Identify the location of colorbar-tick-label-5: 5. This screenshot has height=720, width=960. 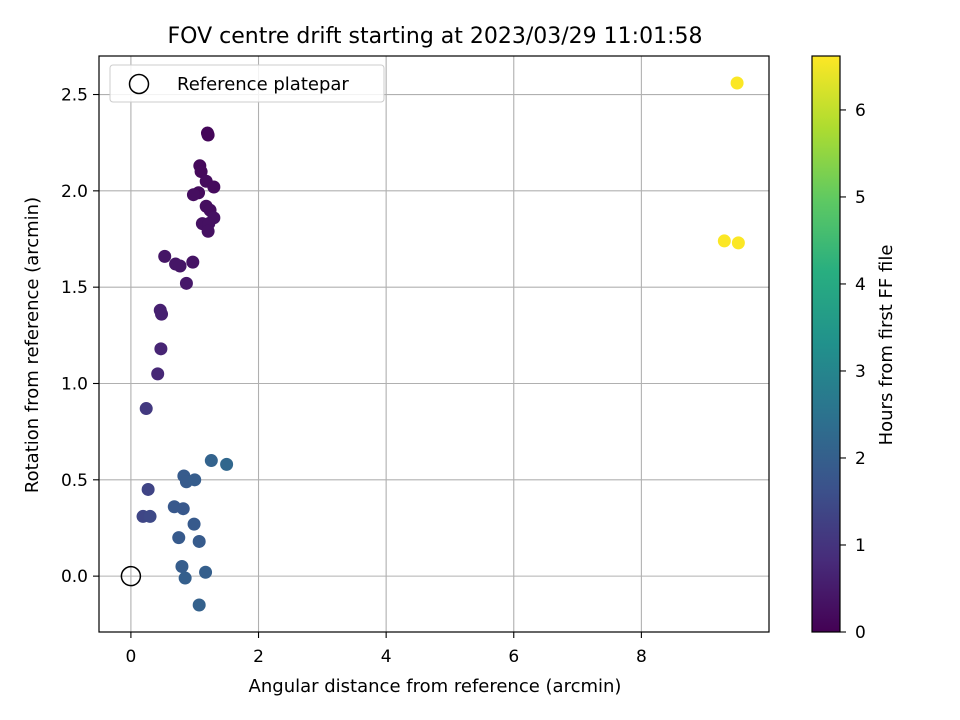
(860, 198).